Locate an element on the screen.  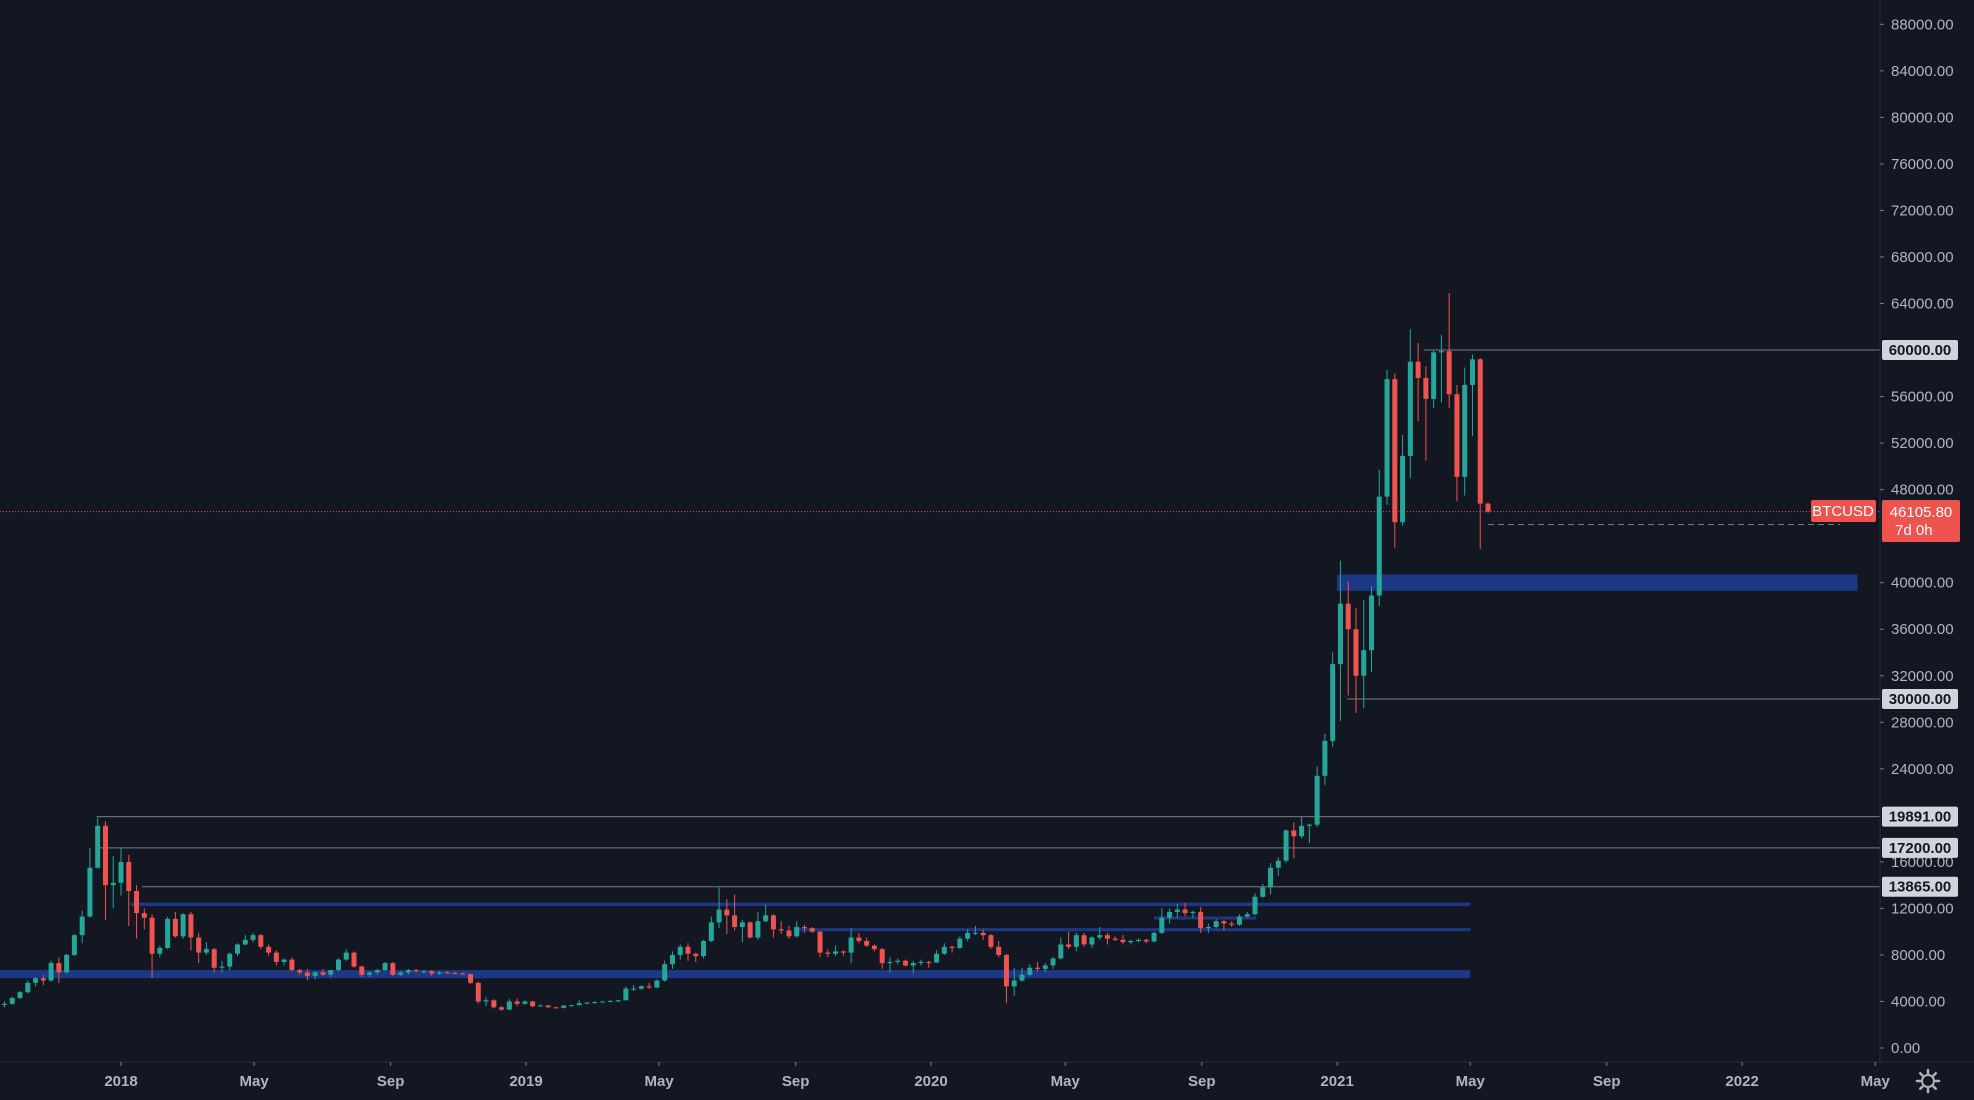
level-labels-layer: 60000.00 30000.00 19891.00 17200.00 13865.00 is located at coordinates (1920, 618).